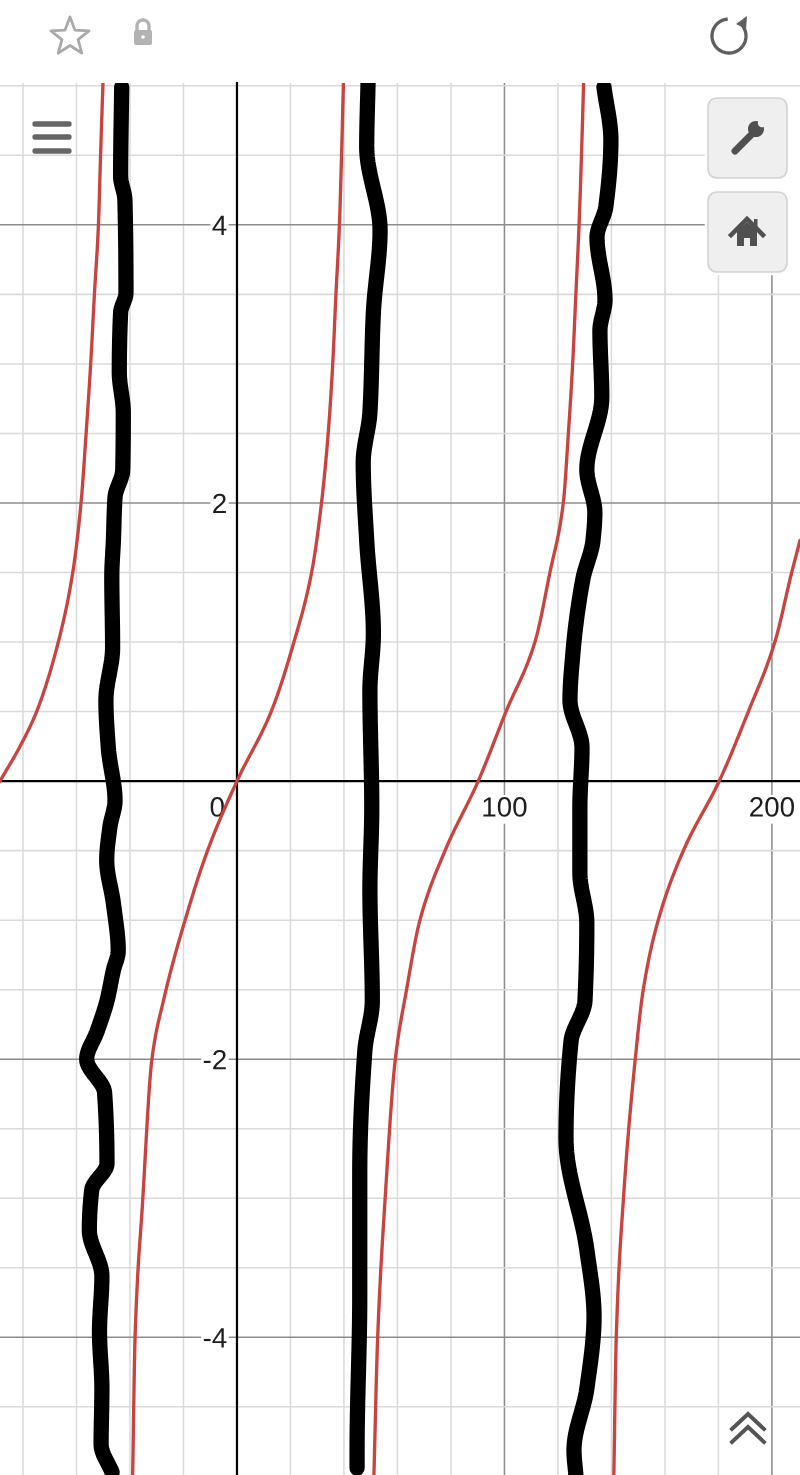 The image size is (800, 1475). What do you see at coordinates (215, 1338) in the screenshot?
I see `y-tick-label: -4` at bounding box center [215, 1338].